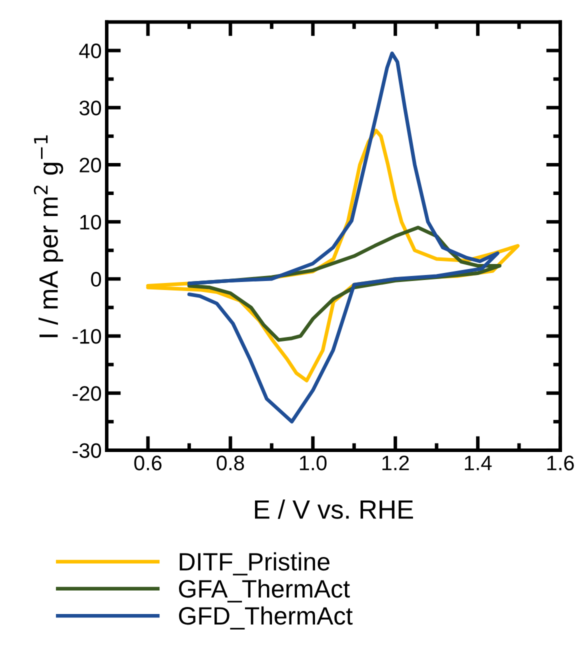  Describe the element at coordinates (313, 463) in the screenshot. I see `text: 1.0` at that location.